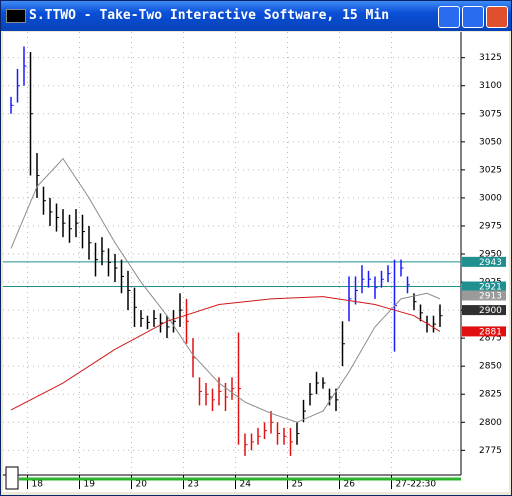 This screenshot has width=512, height=496. Describe the element at coordinates (473, 17) in the screenshot. I see `maximize-button` at that location.